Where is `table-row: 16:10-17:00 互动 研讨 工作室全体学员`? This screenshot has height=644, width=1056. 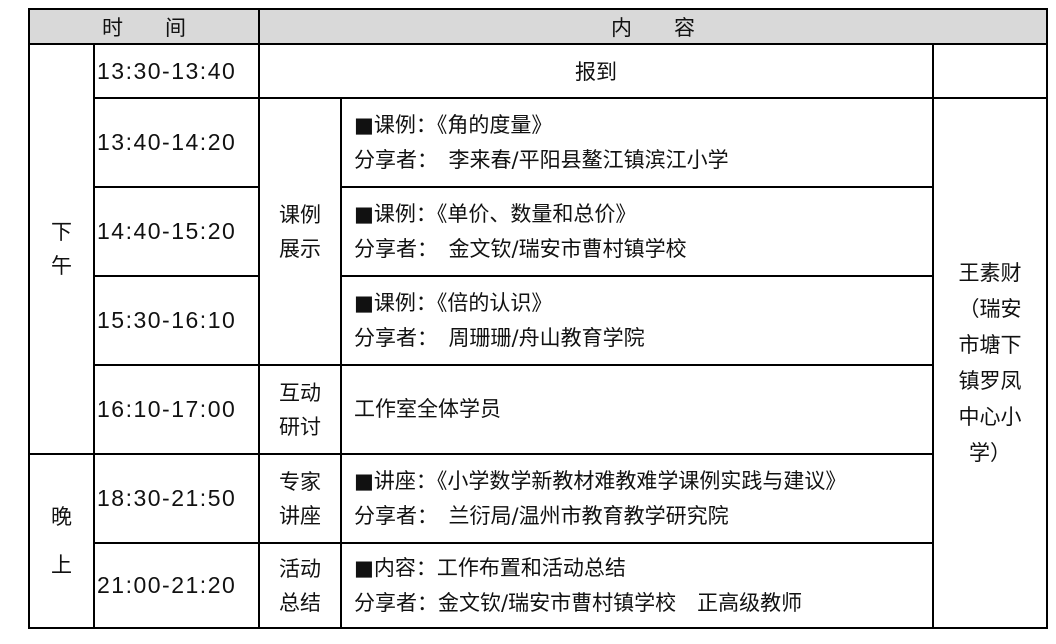
table-row: 16:10-17:00 互动 研讨 工作室全体学员 is located at coordinates (538, 409).